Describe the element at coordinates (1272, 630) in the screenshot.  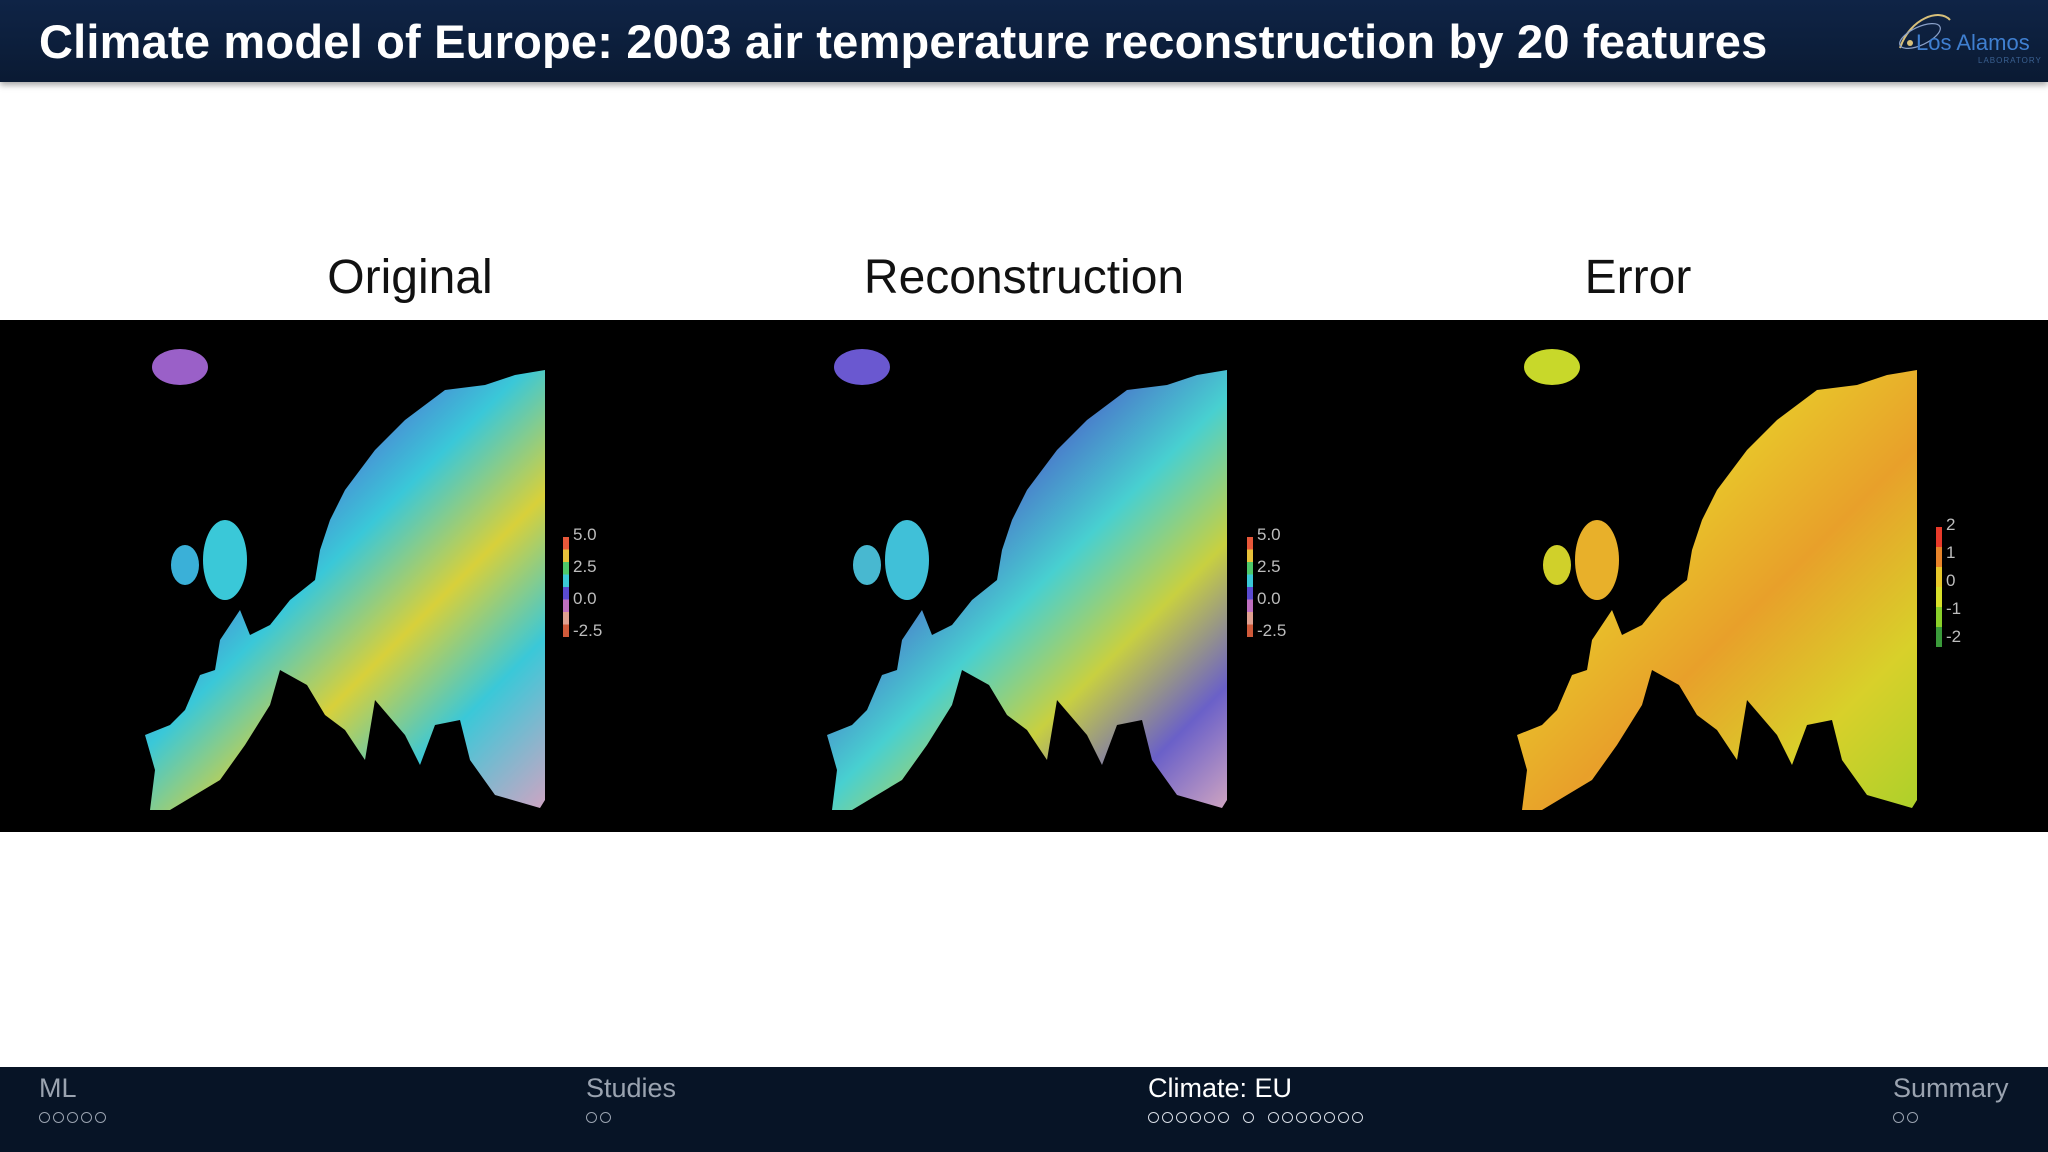
I see `colorbar-tick: -2.5` at that location.